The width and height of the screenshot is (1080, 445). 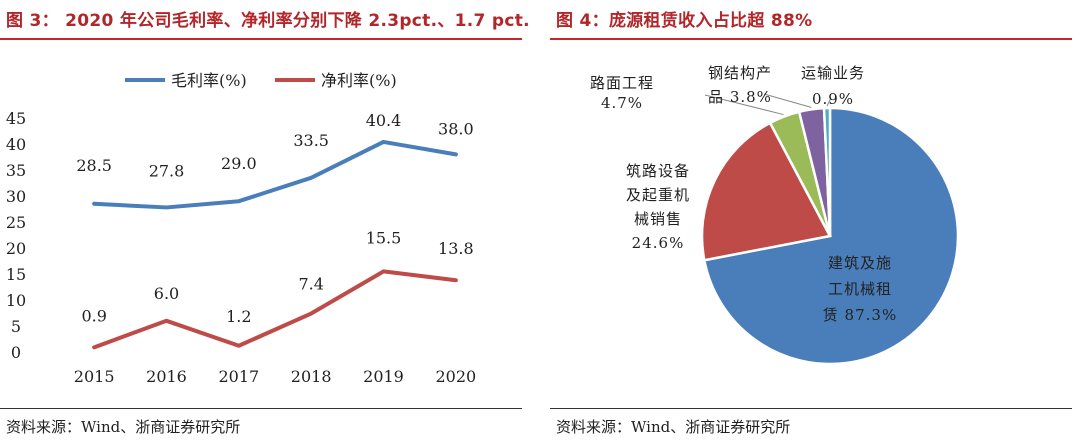 I want to click on x-tick-label: 2019, so click(x=383, y=376).